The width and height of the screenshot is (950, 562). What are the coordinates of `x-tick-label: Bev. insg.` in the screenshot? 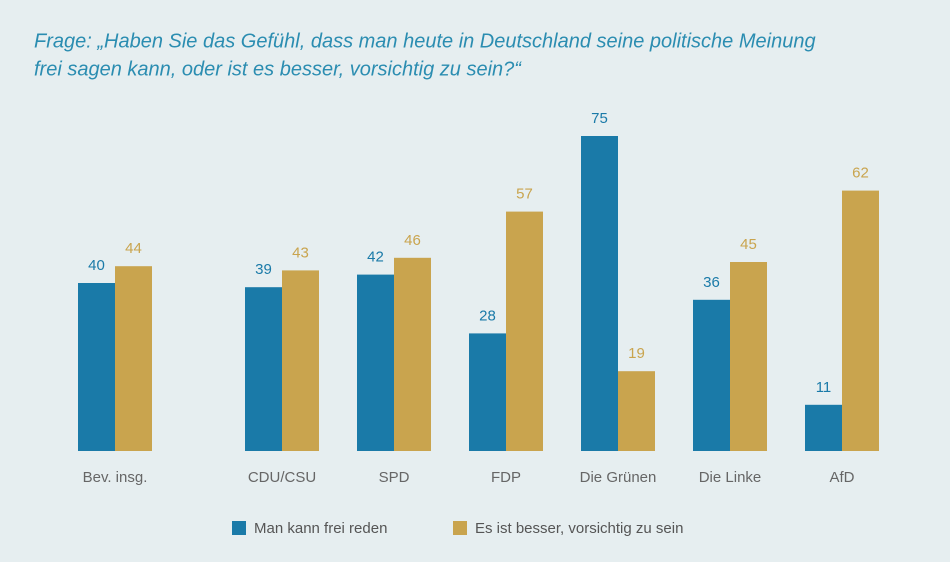 It's located at (115, 477).